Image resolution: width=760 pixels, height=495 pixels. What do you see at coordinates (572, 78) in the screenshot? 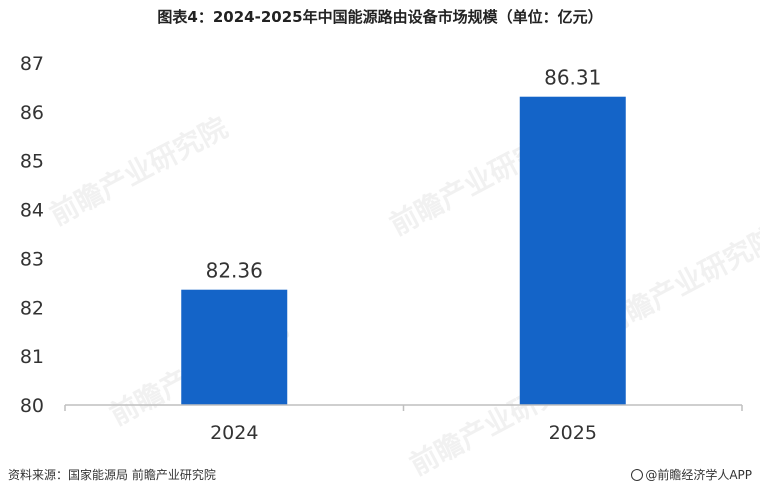
I see `data-label-2025: 86.31` at bounding box center [572, 78].